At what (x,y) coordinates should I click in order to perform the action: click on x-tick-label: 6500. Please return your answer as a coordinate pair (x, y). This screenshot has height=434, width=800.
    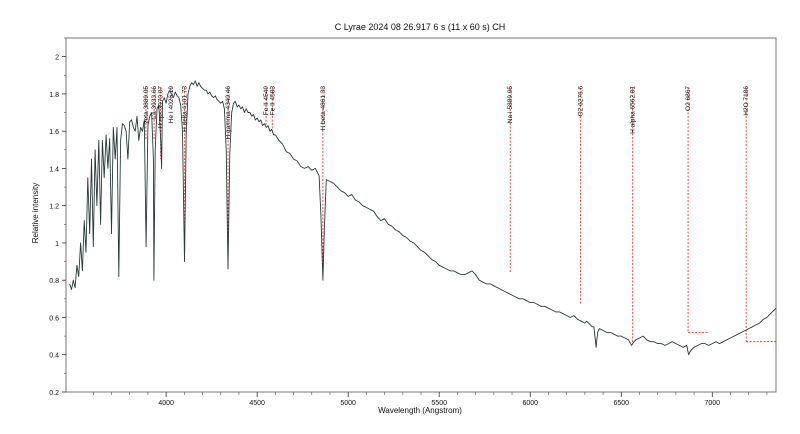
    Looking at the image, I should click on (621, 403).